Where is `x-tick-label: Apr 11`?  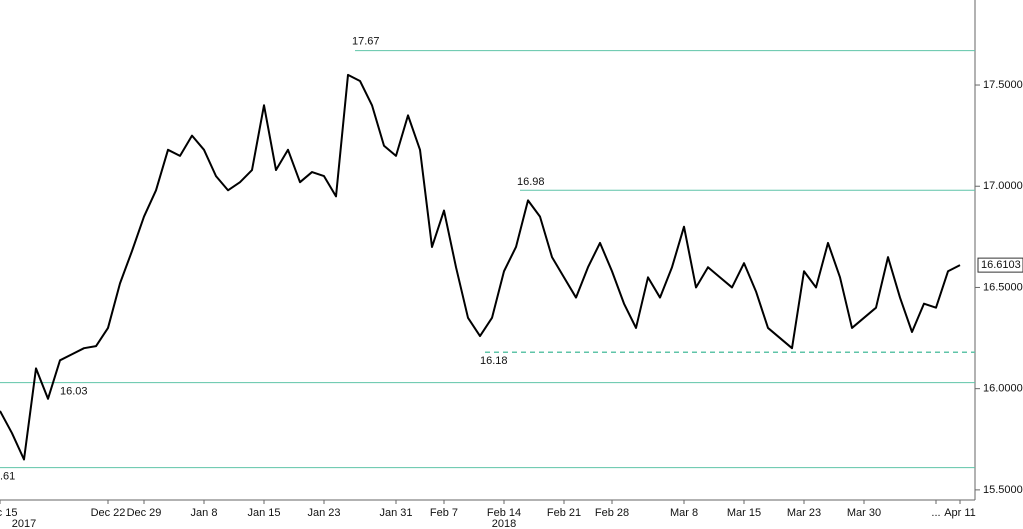 x-tick-label: Apr 11 is located at coordinates (960, 513).